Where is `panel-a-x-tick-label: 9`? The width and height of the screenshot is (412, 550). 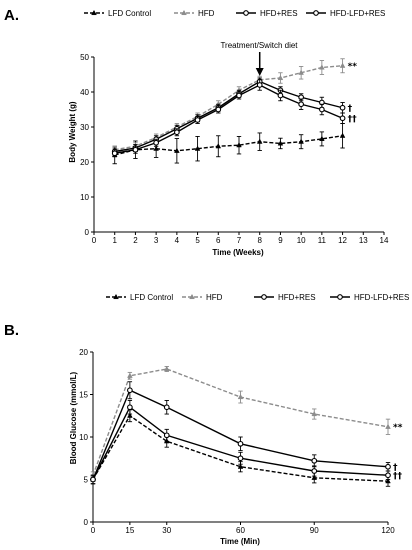 panel-a-x-tick-label: 9 is located at coordinates (280, 240).